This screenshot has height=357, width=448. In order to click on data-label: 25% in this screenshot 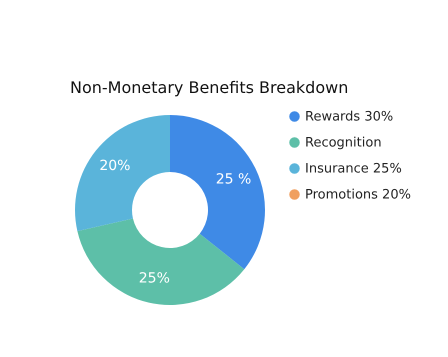, I will do `click(154, 278)`.